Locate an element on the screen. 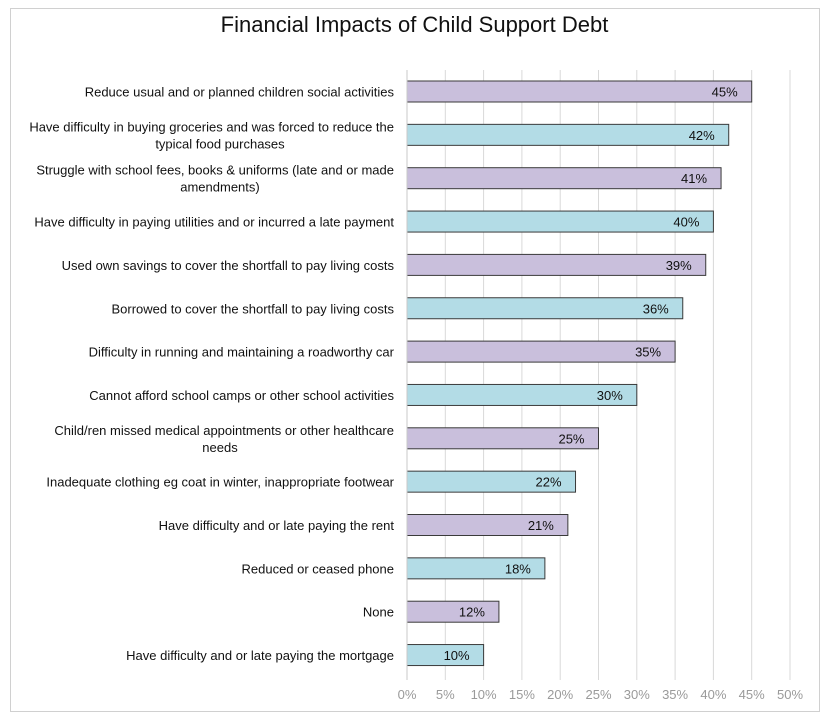 The image size is (829, 722). x-tick-label: 40% is located at coordinates (713, 694).